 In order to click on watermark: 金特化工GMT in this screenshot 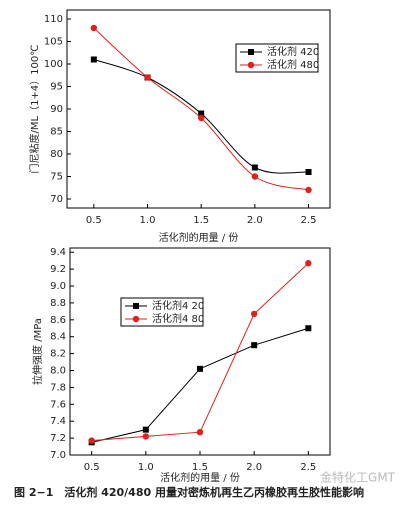, I will do `click(358, 477)`.